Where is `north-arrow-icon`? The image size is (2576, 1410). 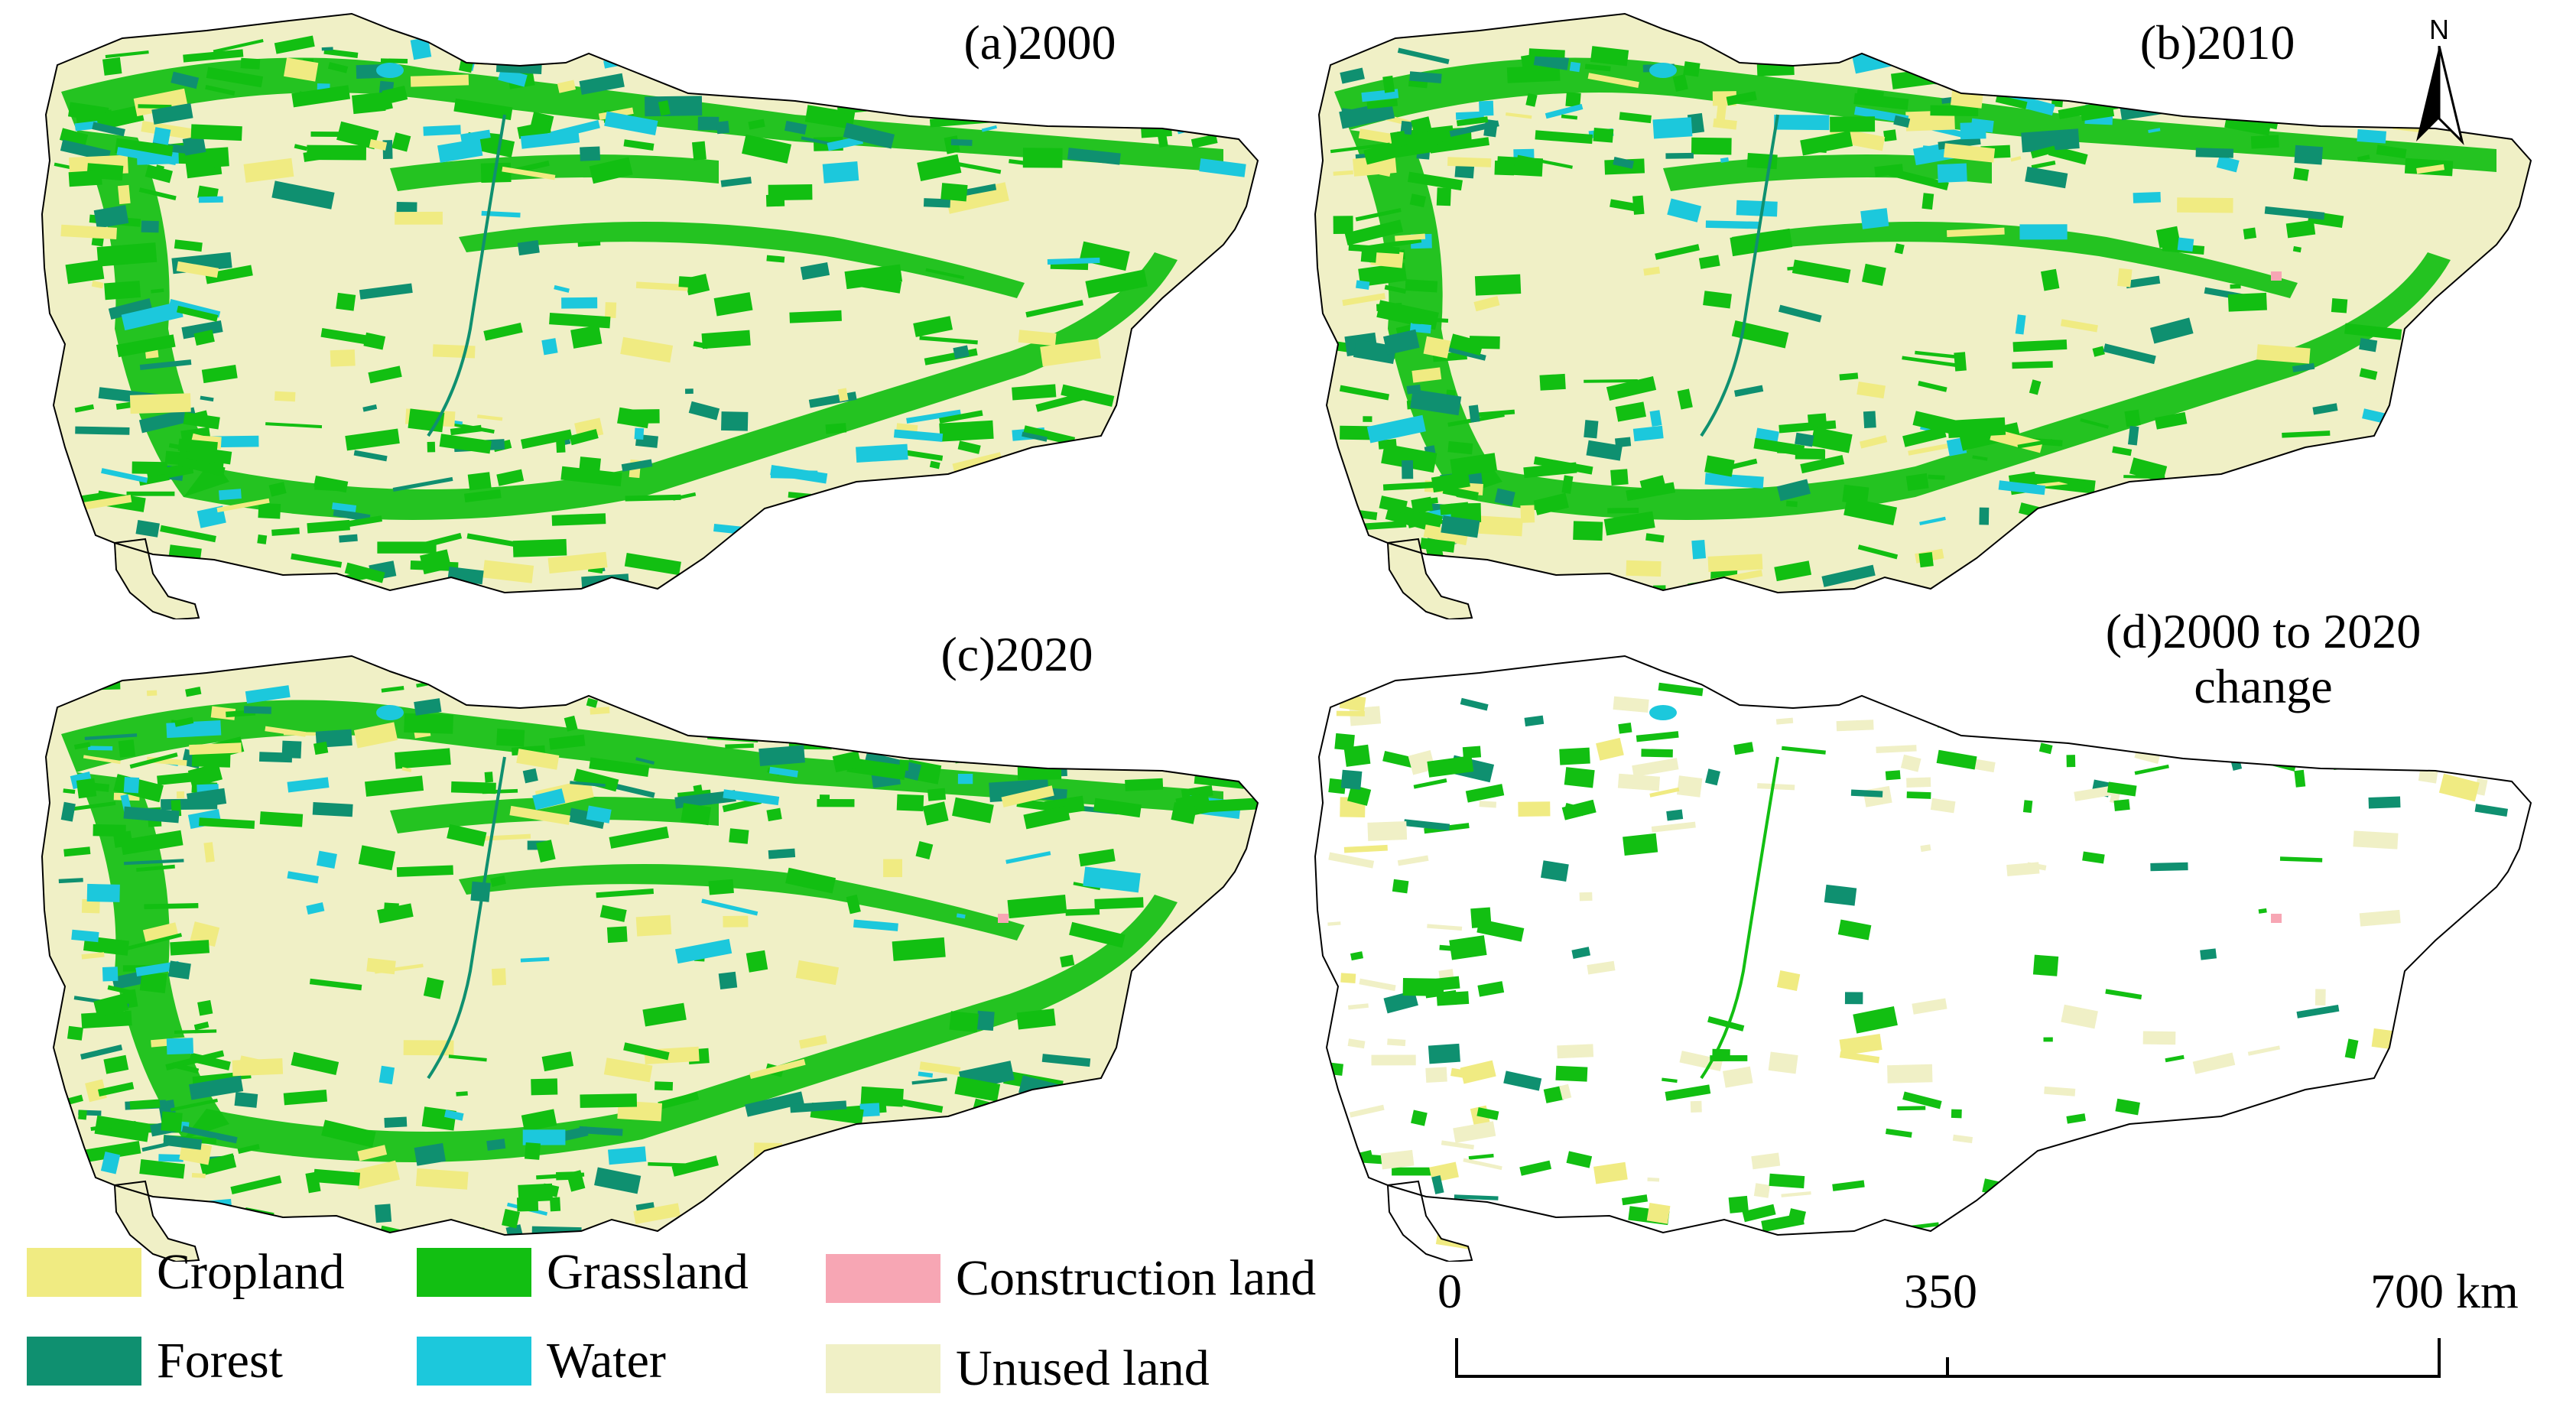
north-arrow-icon is located at coordinates (2440, 95).